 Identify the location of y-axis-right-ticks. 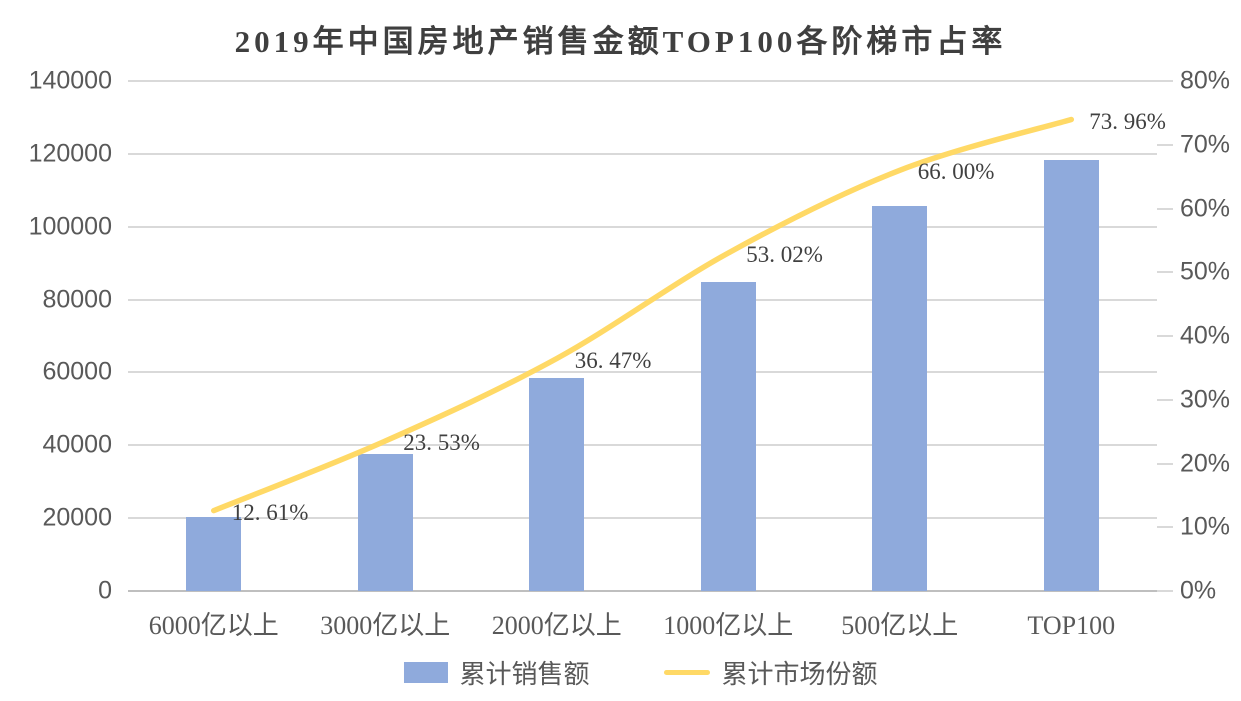
(1165, 336).